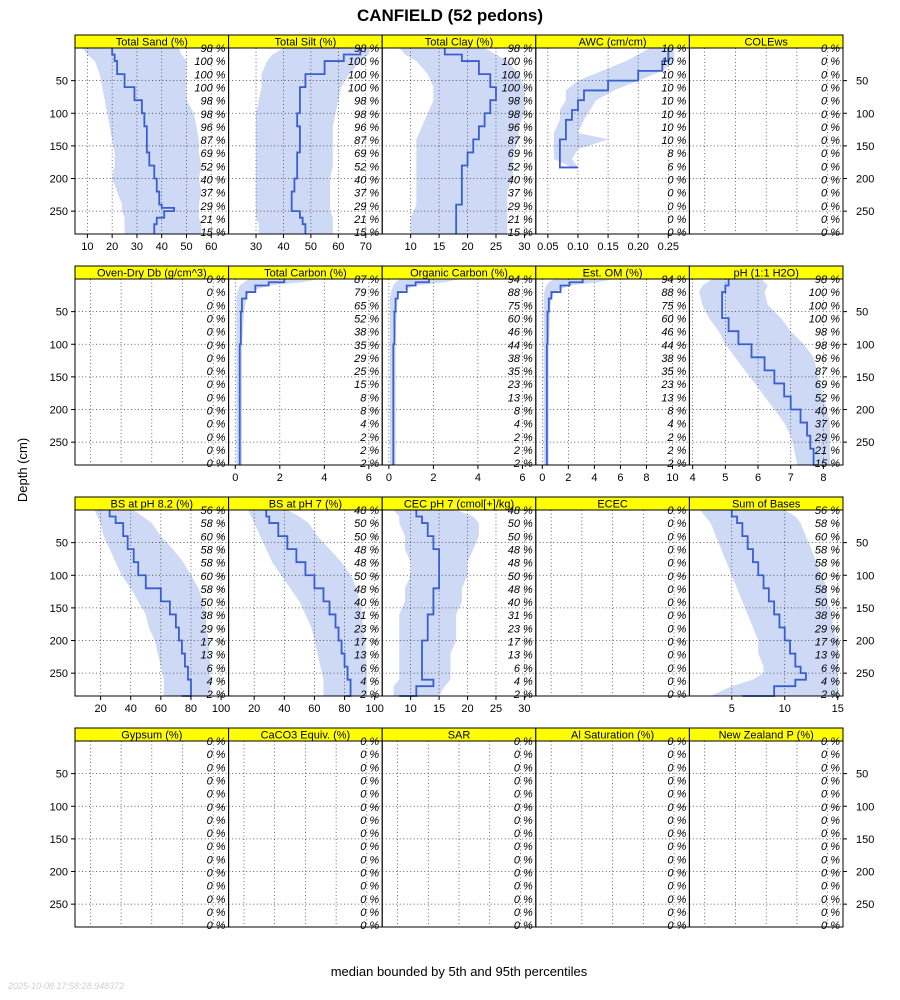 The height and width of the screenshot is (1000, 900). What do you see at coordinates (520, 398) in the screenshot?
I see `pct-label: 13 %` at bounding box center [520, 398].